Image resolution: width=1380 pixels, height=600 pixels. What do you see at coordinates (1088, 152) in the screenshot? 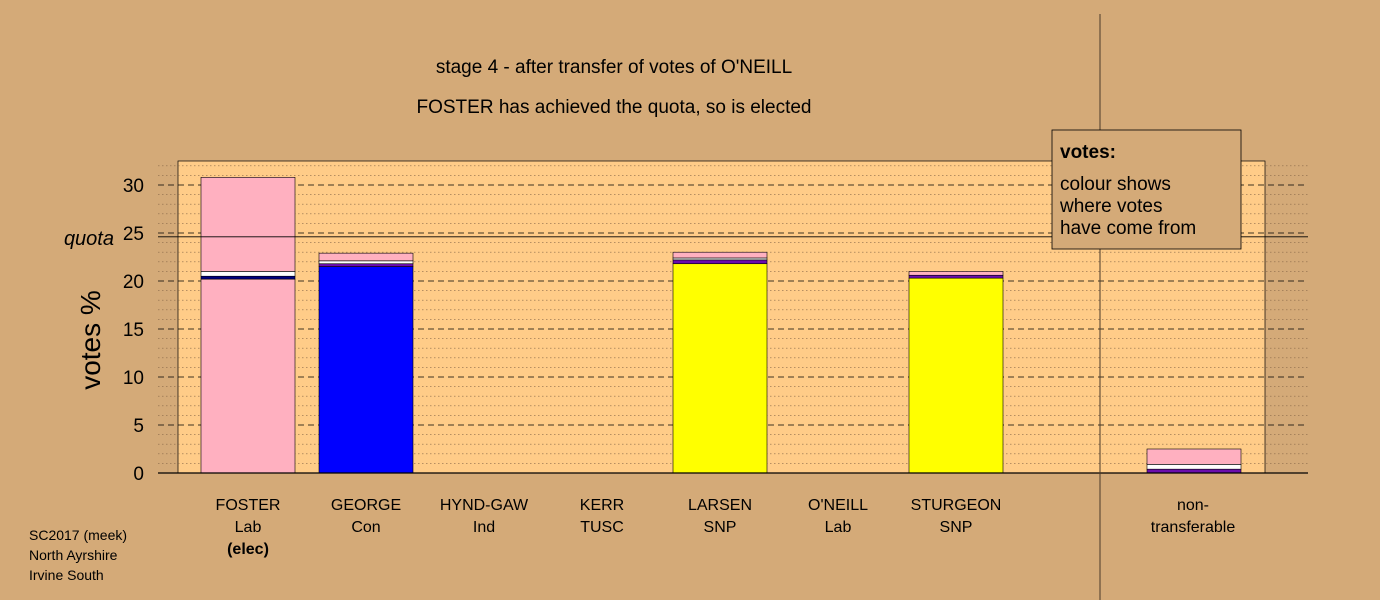
I see `legend-title: votes:` at bounding box center [1088, 152].